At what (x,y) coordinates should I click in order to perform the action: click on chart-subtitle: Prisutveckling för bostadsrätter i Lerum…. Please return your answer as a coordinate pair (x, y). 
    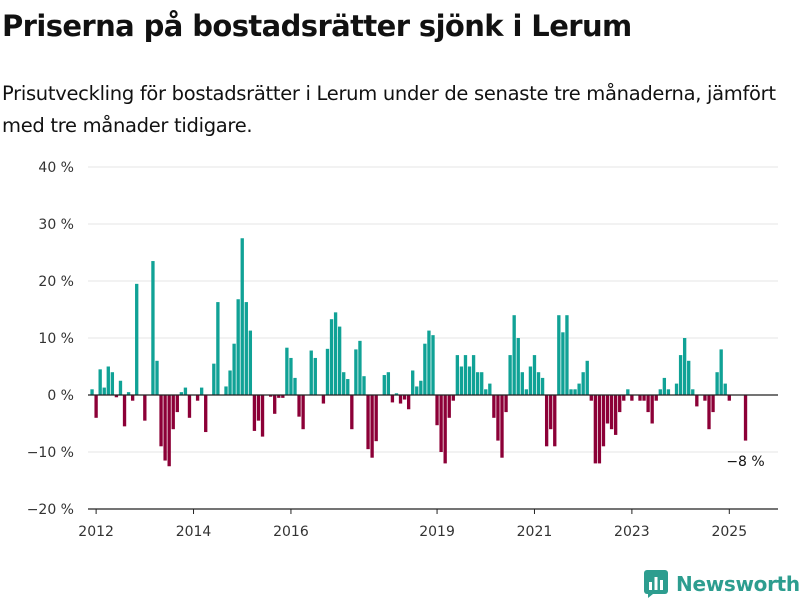
    Looking at the image, I should click on (389, 109).